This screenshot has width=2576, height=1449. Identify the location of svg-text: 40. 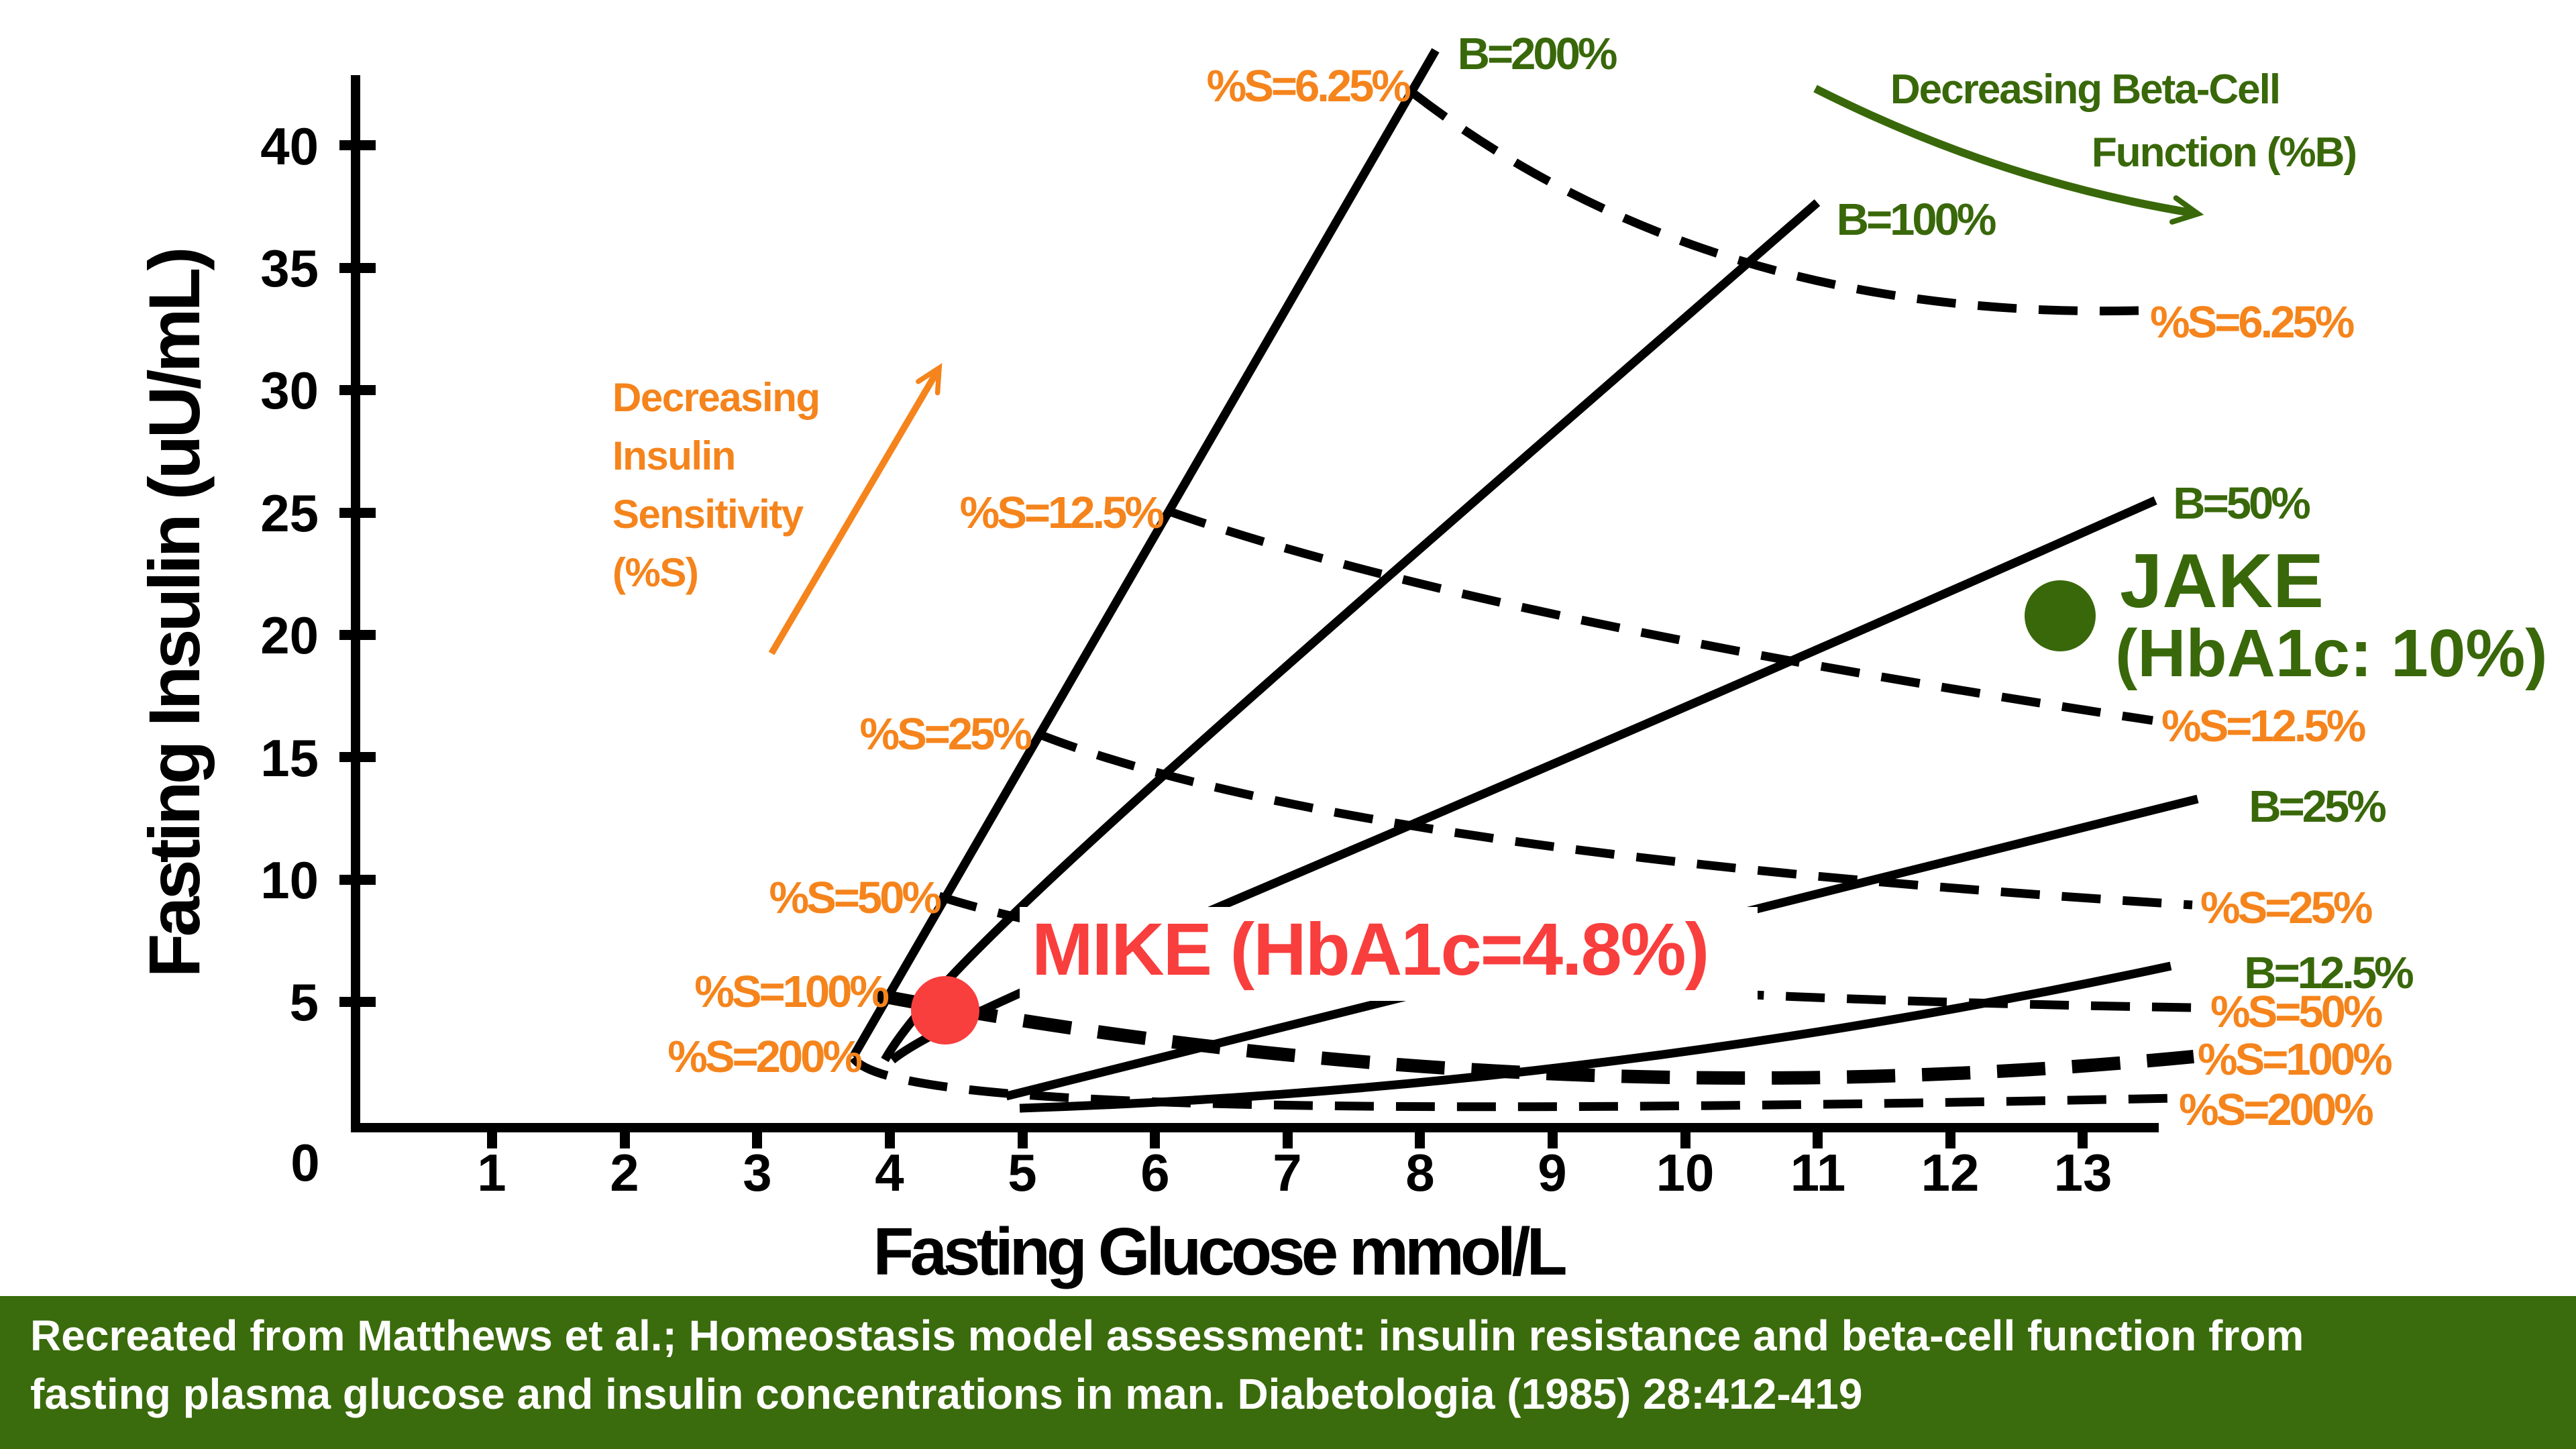
(289, 146).